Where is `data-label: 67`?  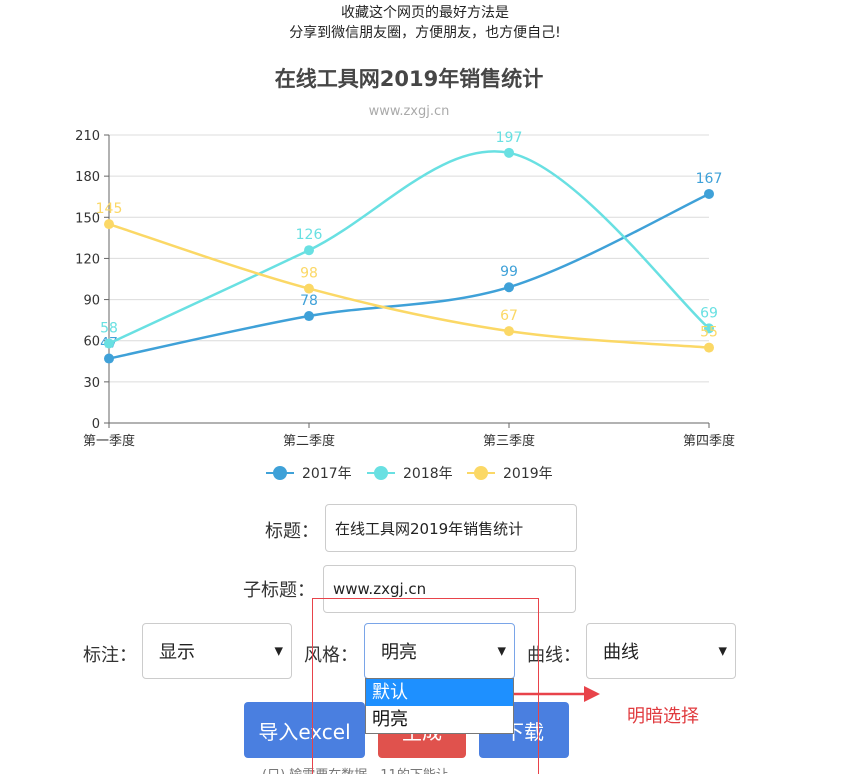 data-label: 67 is located at coordinates (509, 316).